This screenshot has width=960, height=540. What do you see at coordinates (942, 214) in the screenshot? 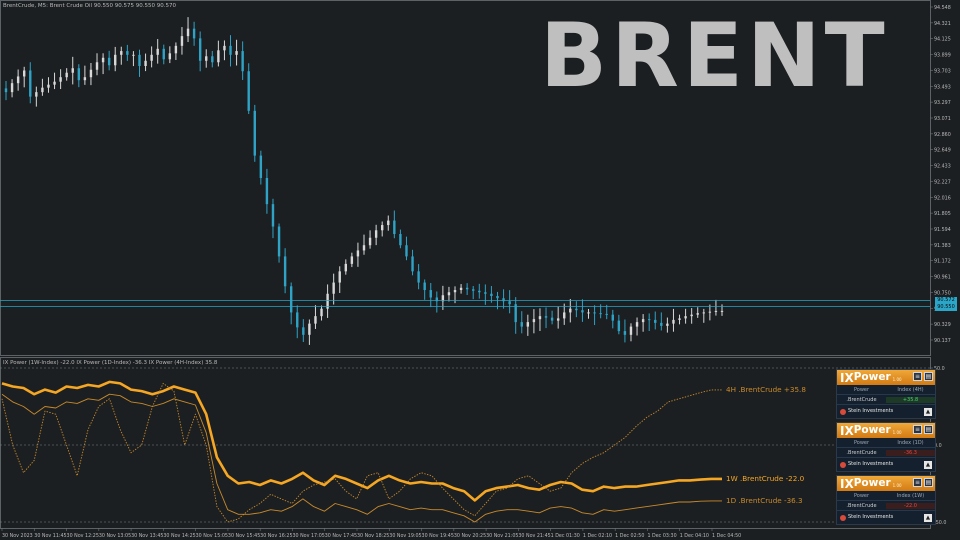
I see `price-tick-label: 91.805` at bounding box center [942, 214].